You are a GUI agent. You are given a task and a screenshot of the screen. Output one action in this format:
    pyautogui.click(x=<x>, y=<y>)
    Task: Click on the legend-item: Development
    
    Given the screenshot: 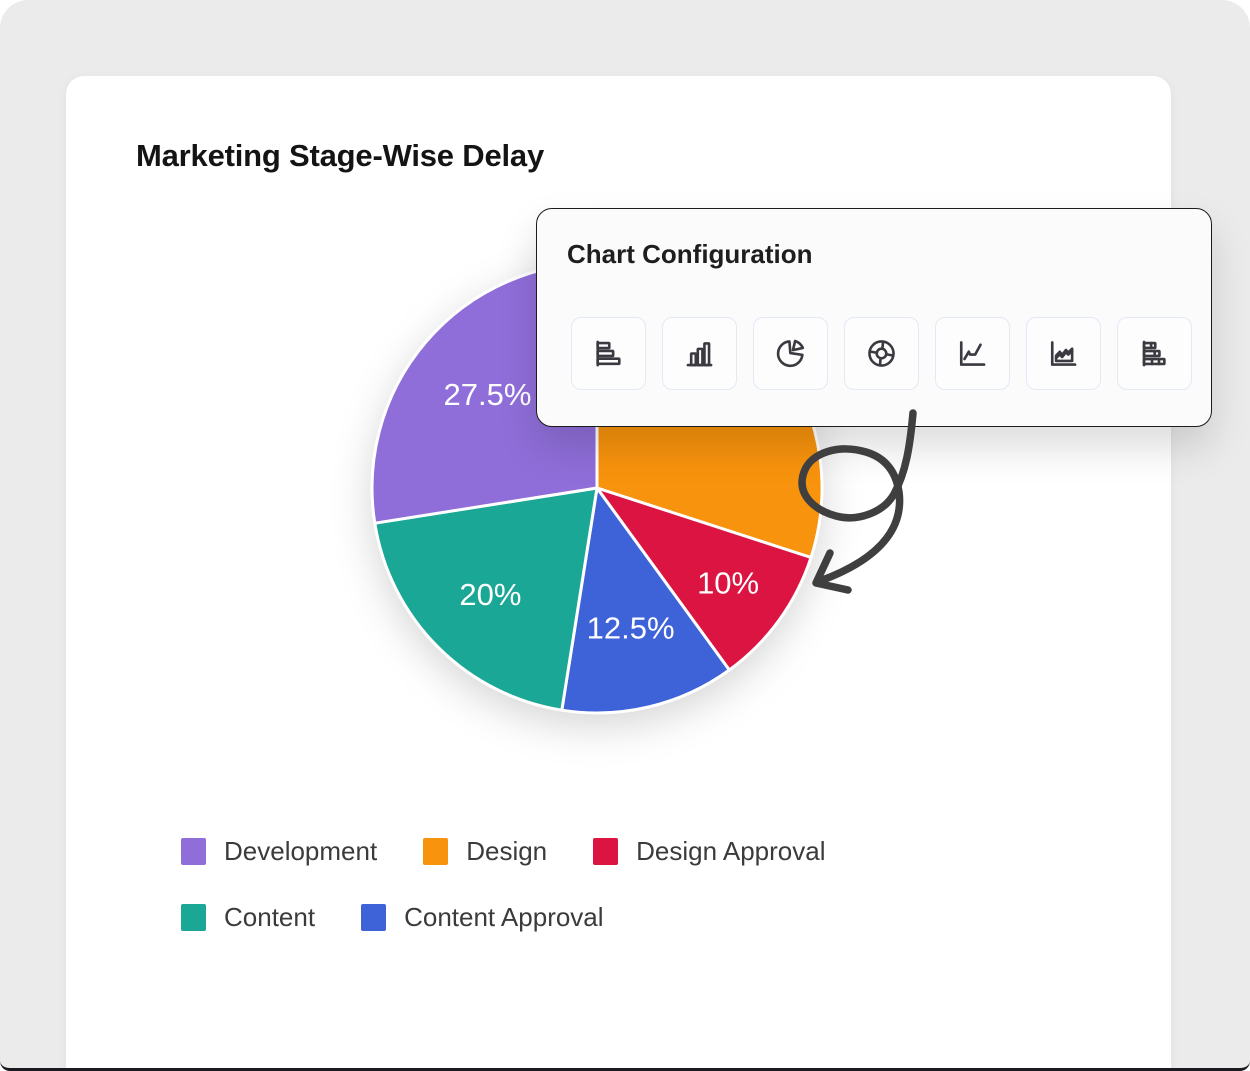 What is the action you would take?
    pyautogui.click(x=279, y=851)
    